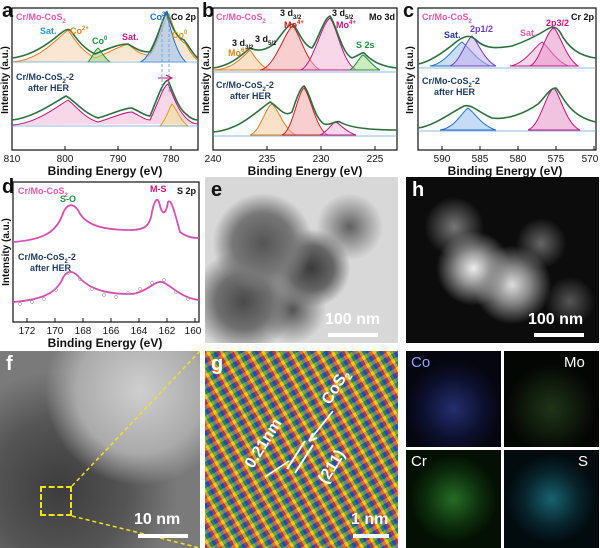 This screenshot has height=548, width=600. I want to click on co-element: Co 2p, so click(184, 17).